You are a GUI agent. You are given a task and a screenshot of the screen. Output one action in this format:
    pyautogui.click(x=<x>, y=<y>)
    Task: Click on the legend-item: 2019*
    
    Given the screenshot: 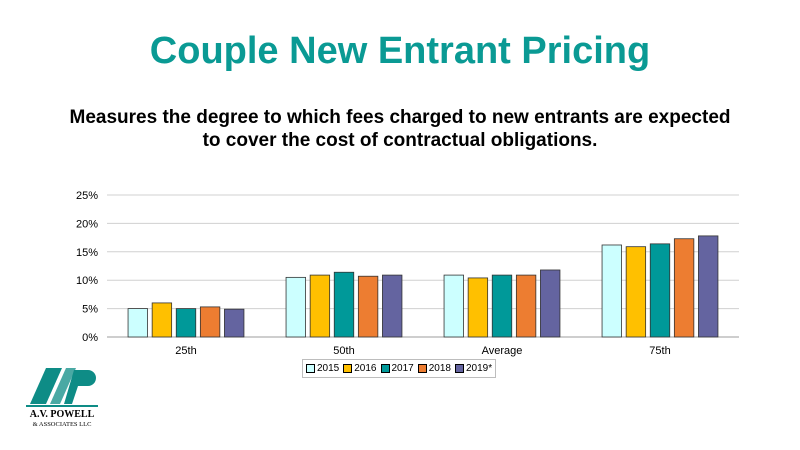 What is the action you would take?
    pyautogui.click(x=473, y=368)
    